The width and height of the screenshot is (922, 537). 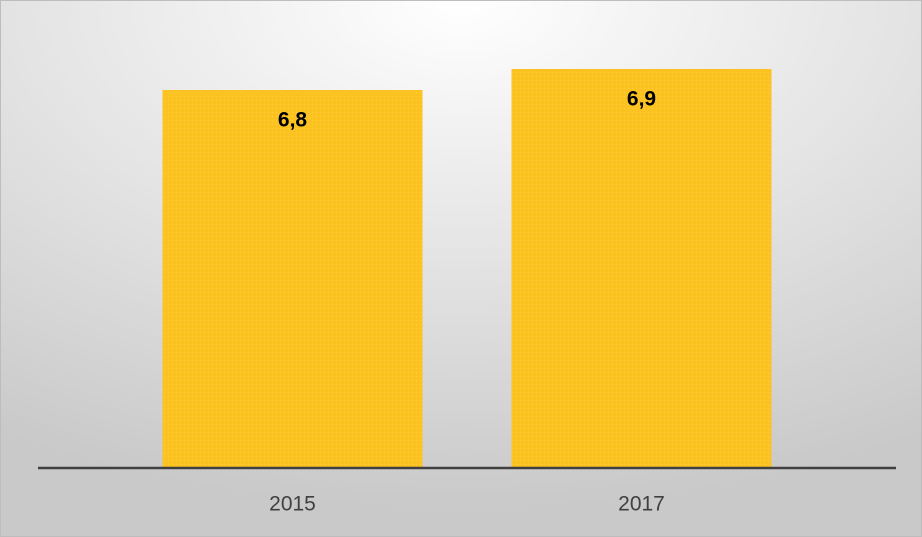 I want to click on x-tick-label: 2017, so click(x=641, y=504).